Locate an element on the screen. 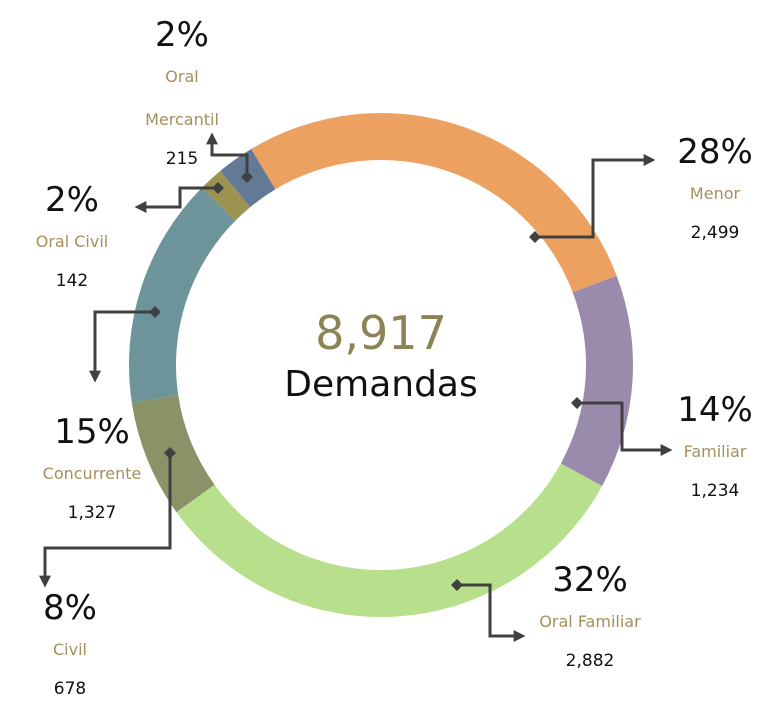 This screenshot has width=766, height=707. value-label: 215 is located at coordinates (182, 159).